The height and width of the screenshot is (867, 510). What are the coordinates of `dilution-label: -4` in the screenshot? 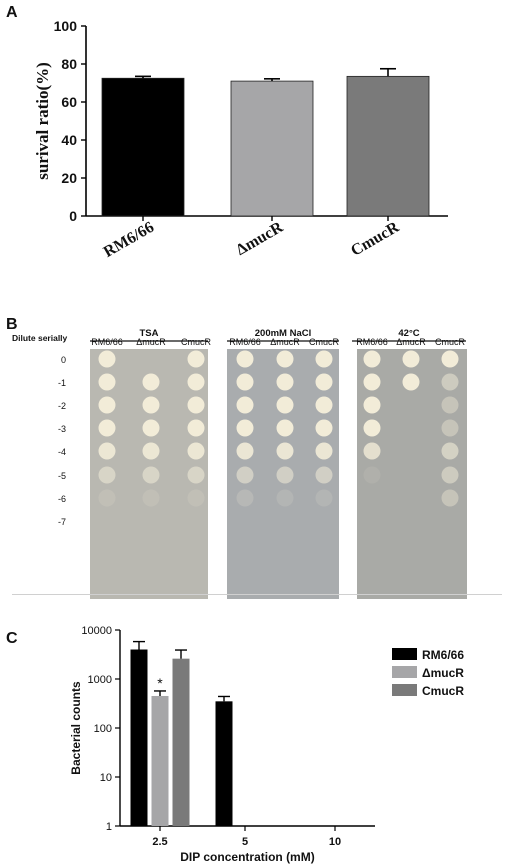 It's located at (62, 452).